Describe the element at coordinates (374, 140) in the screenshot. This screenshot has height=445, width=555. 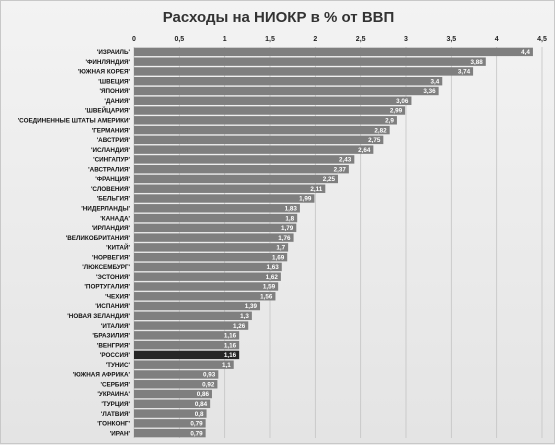
I see `value-label: 2,75` at that location.